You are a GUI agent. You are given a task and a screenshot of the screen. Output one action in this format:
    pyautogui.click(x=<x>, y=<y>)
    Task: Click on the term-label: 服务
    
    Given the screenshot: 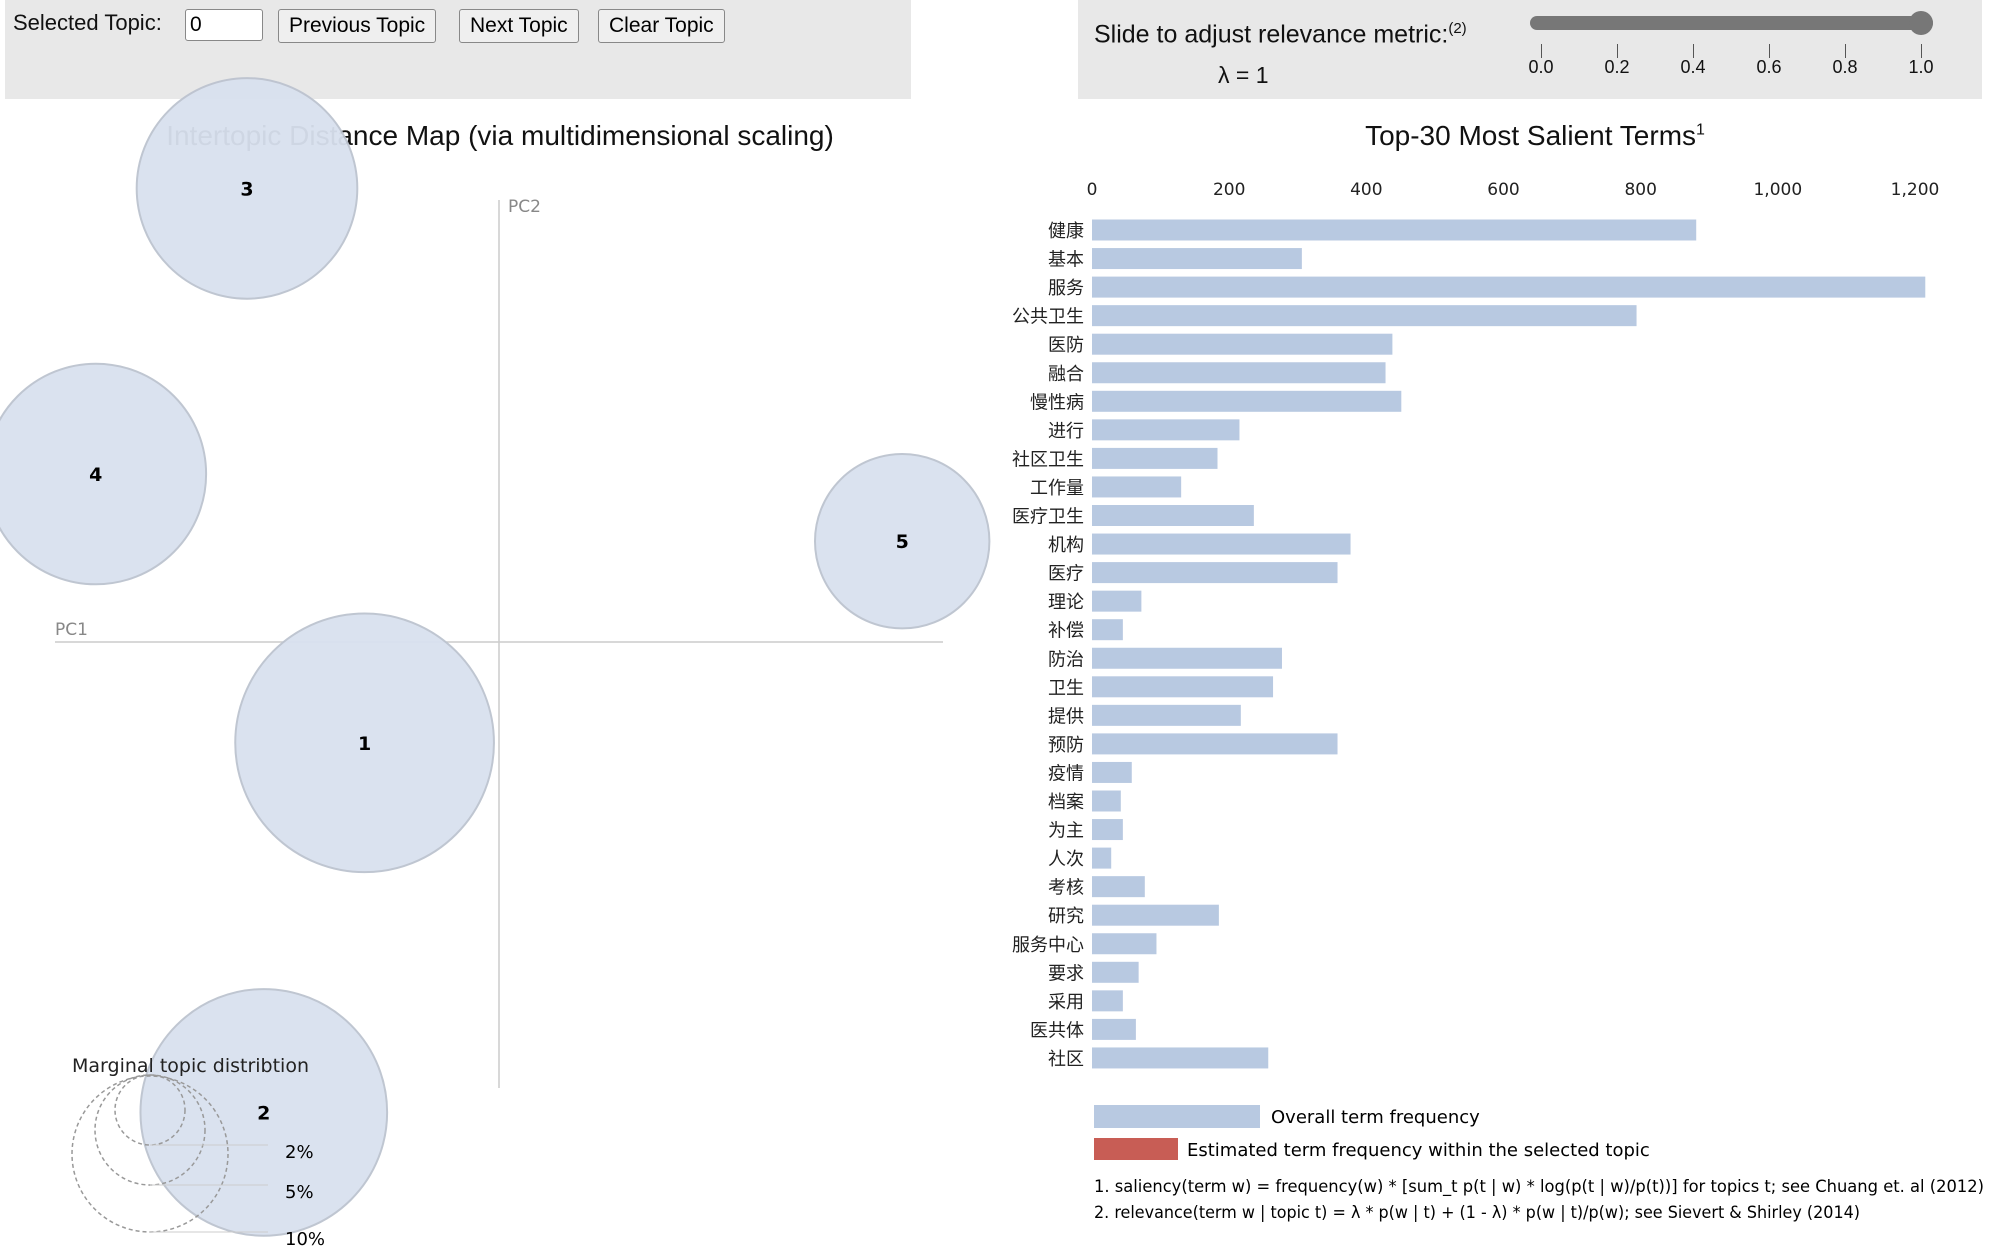 What is the action you would take?
    pyautogui.click(x=1066, y=288)
    